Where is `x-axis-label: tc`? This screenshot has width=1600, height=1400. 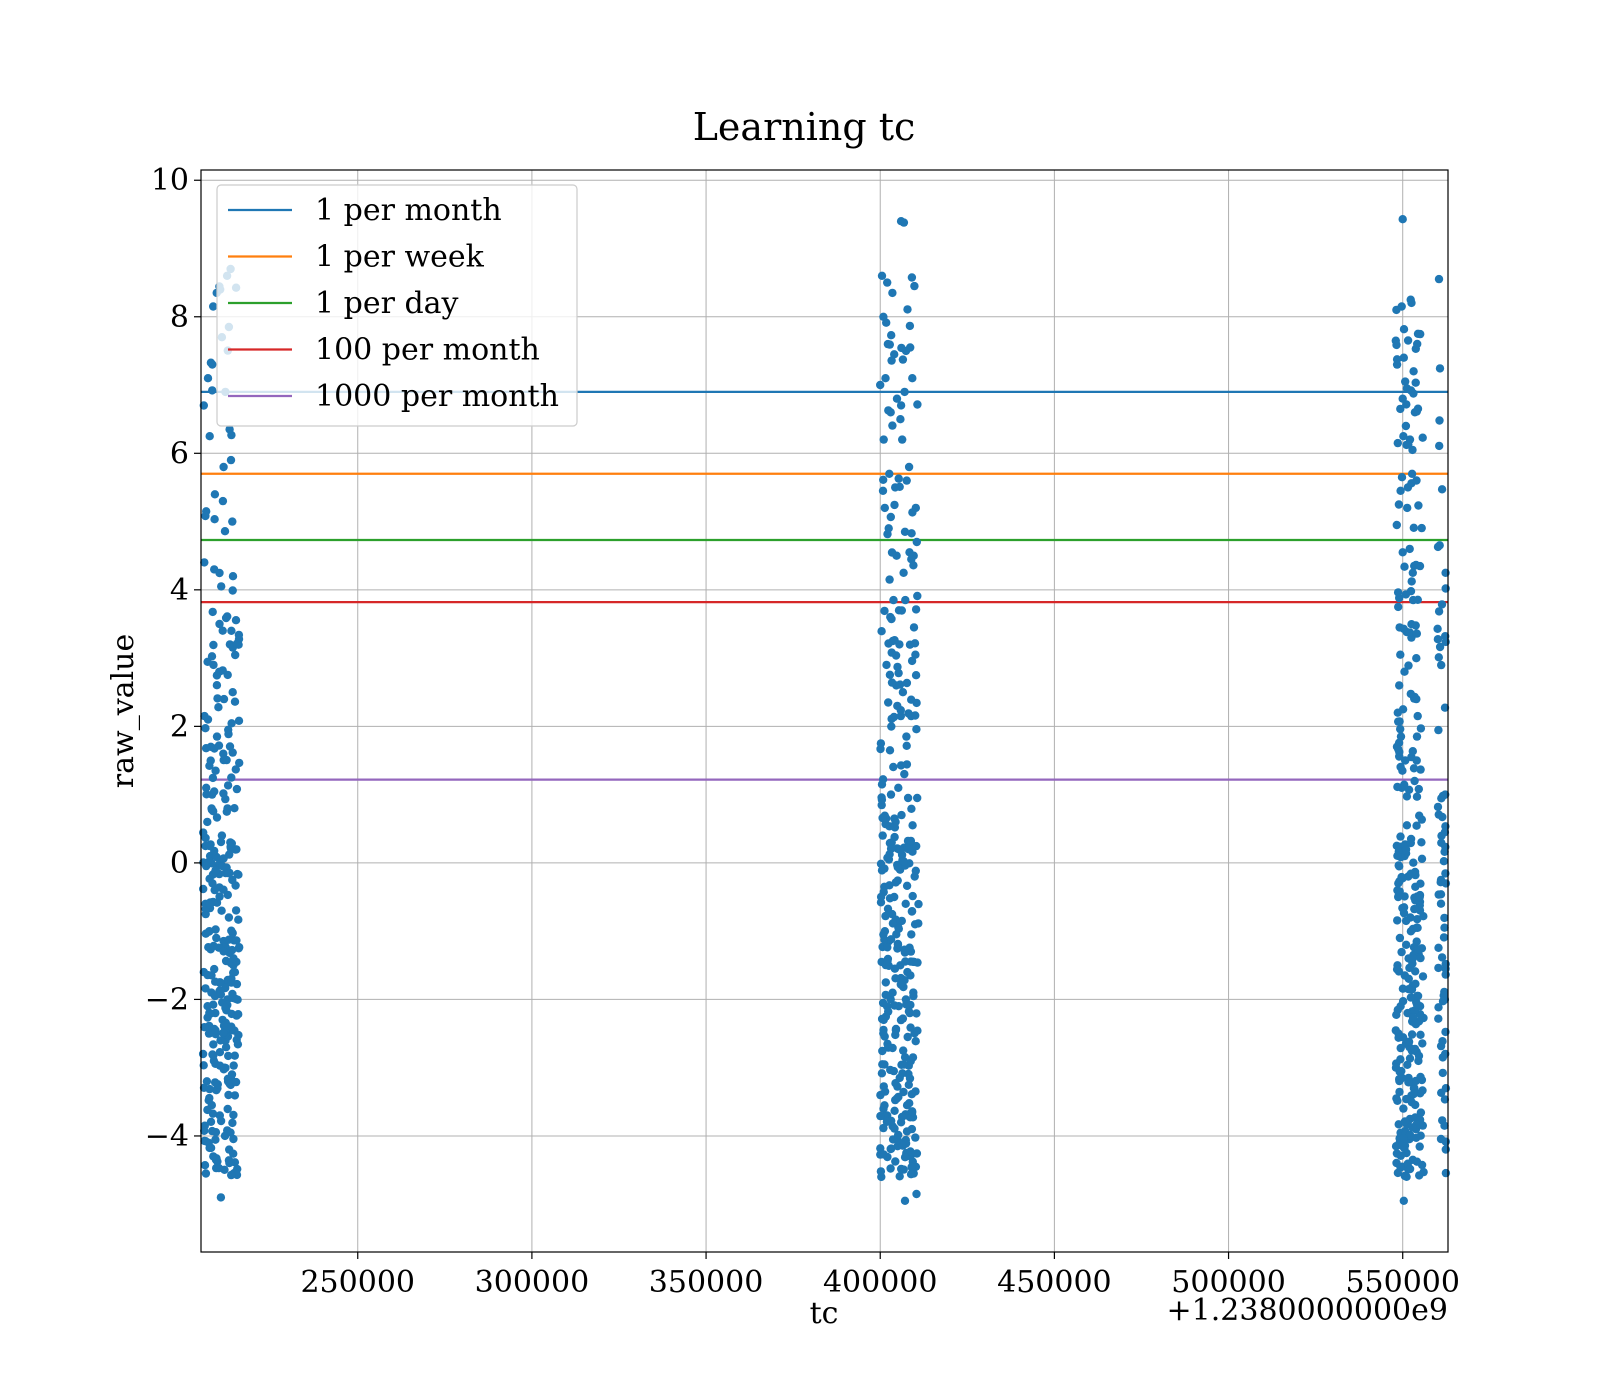
x-axis-label: tc is located at coordinates (824, 1313).